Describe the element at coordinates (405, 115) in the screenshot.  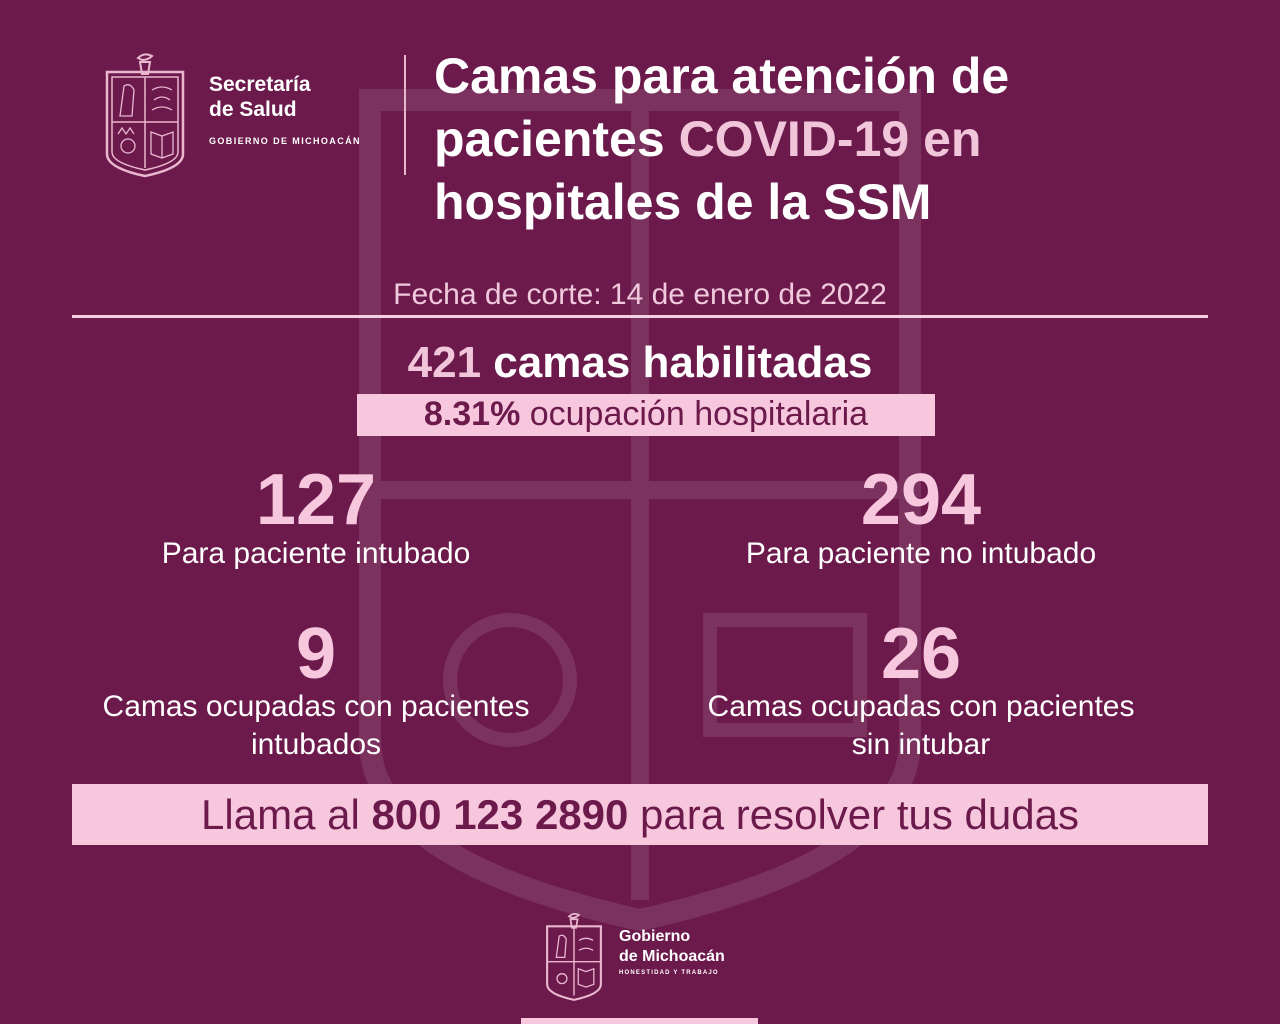
I see `header-divider` at that location.